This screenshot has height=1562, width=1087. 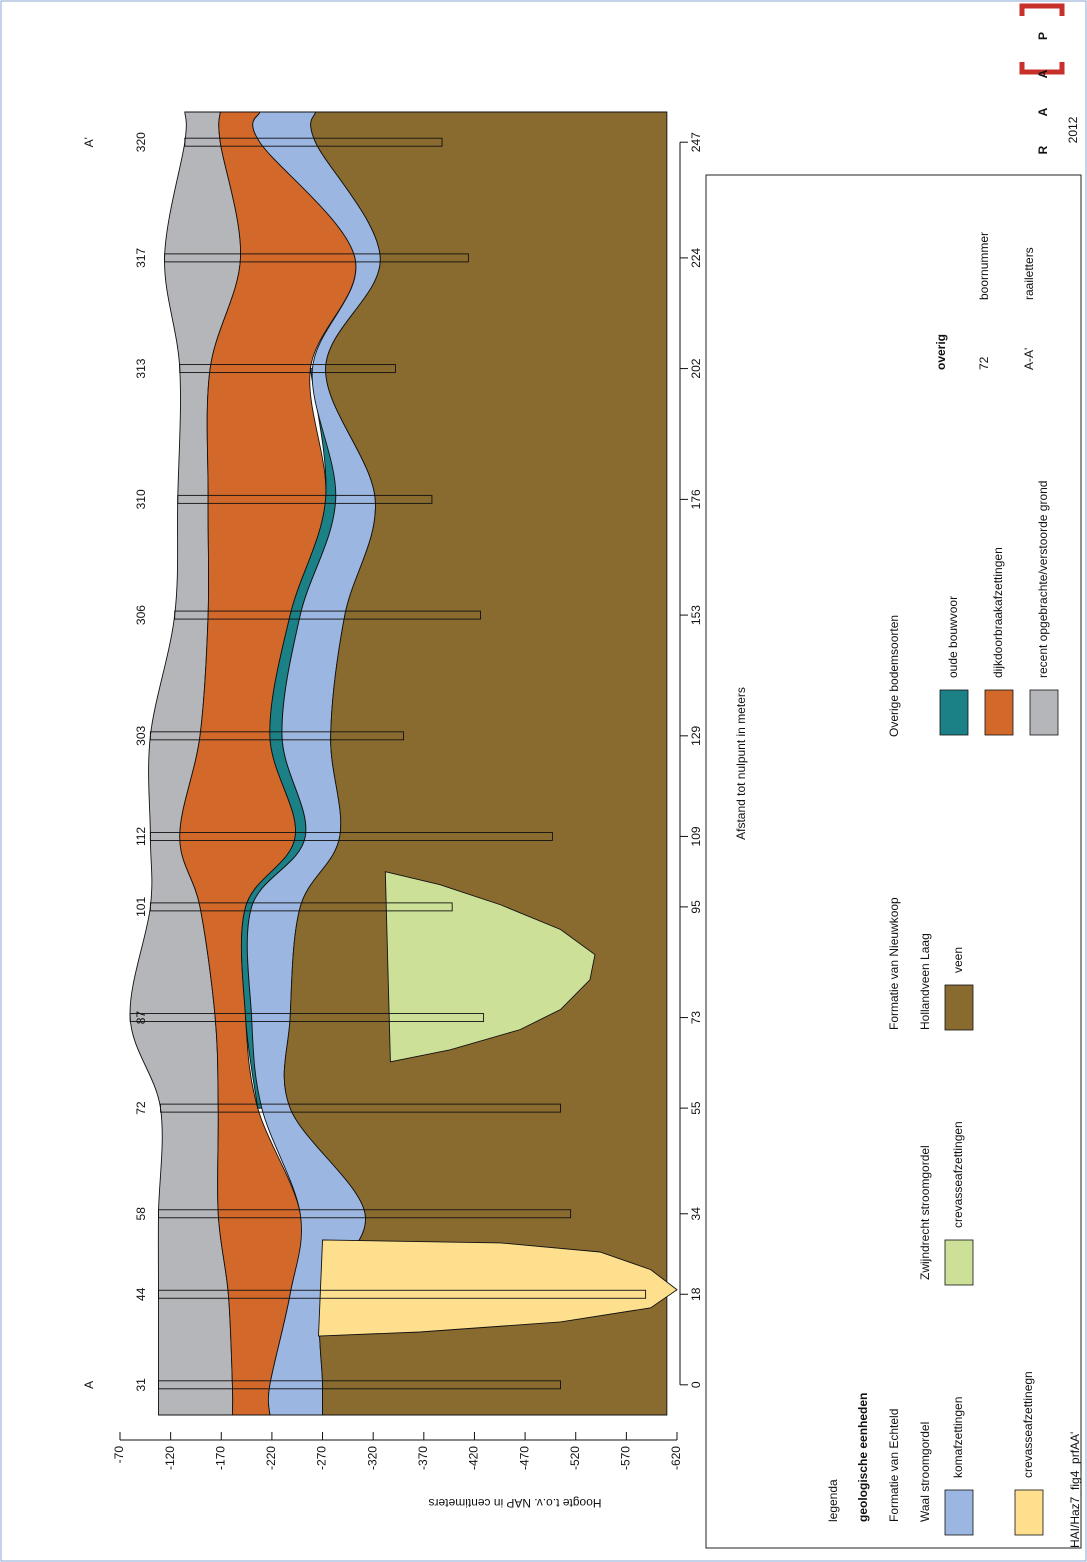 I want to click on x-tick-label: 202, so click(x=696, y=368).